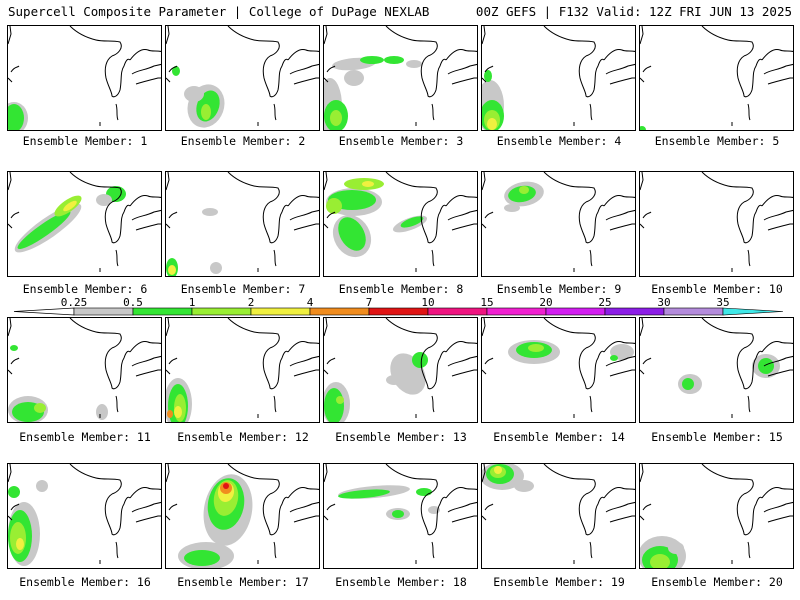 This screenshot has width=800, height=600. Describe the element at coordinates (717, 582) in the screenshot. I see `member-caption-20: Ensemble Member: 20` at that location.